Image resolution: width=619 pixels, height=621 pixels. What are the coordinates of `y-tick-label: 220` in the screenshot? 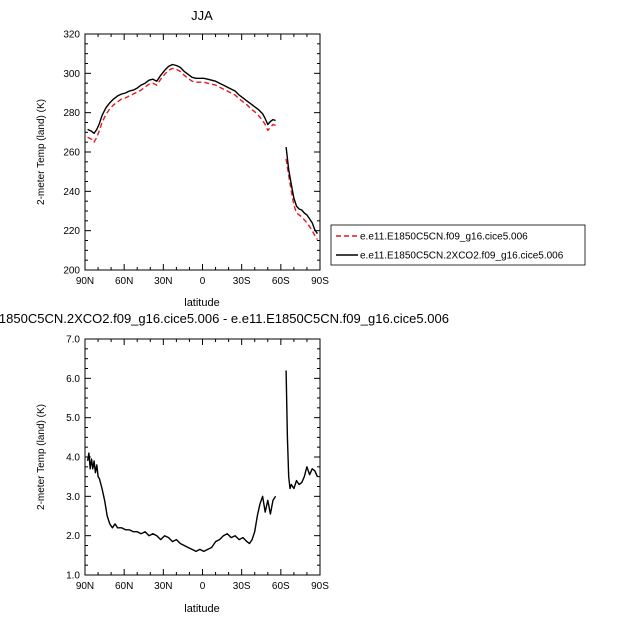 It's located at (71, 231).